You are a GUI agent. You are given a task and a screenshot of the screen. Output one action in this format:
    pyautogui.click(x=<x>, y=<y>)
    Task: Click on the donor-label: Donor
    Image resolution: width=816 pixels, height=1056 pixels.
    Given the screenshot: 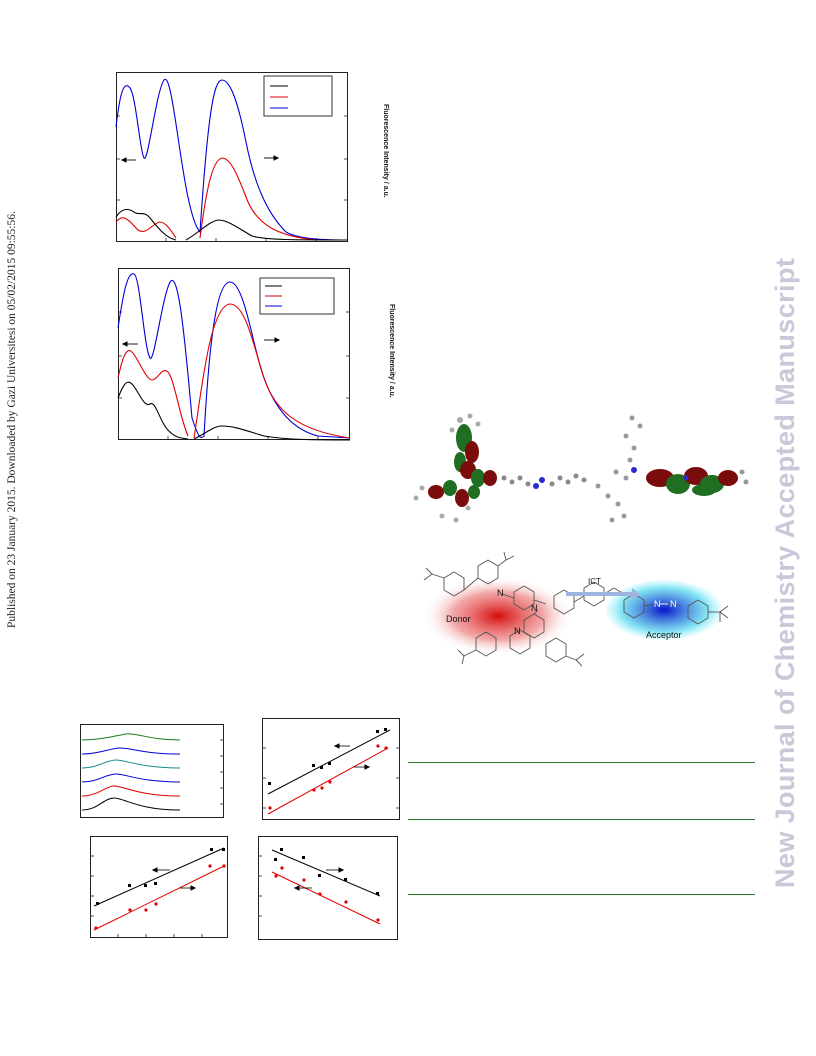 What is the action you would take?
    pyautogui.click(x=458, y=619)
    